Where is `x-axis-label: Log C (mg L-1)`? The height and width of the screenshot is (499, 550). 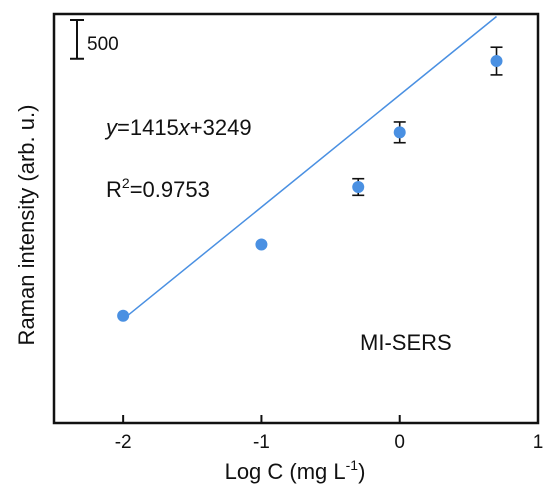 x-axis-label: Log C (mg L-1) is located at coordinates (295, 470).